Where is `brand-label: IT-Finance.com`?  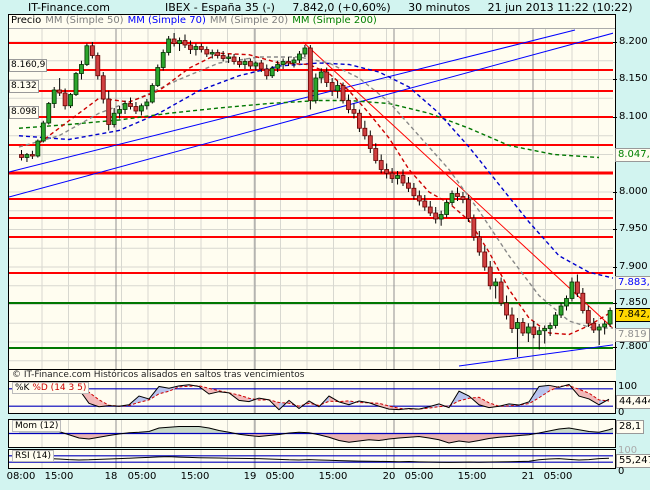 brand-label: IT-Finance.com is located at coordinates (69, 7).